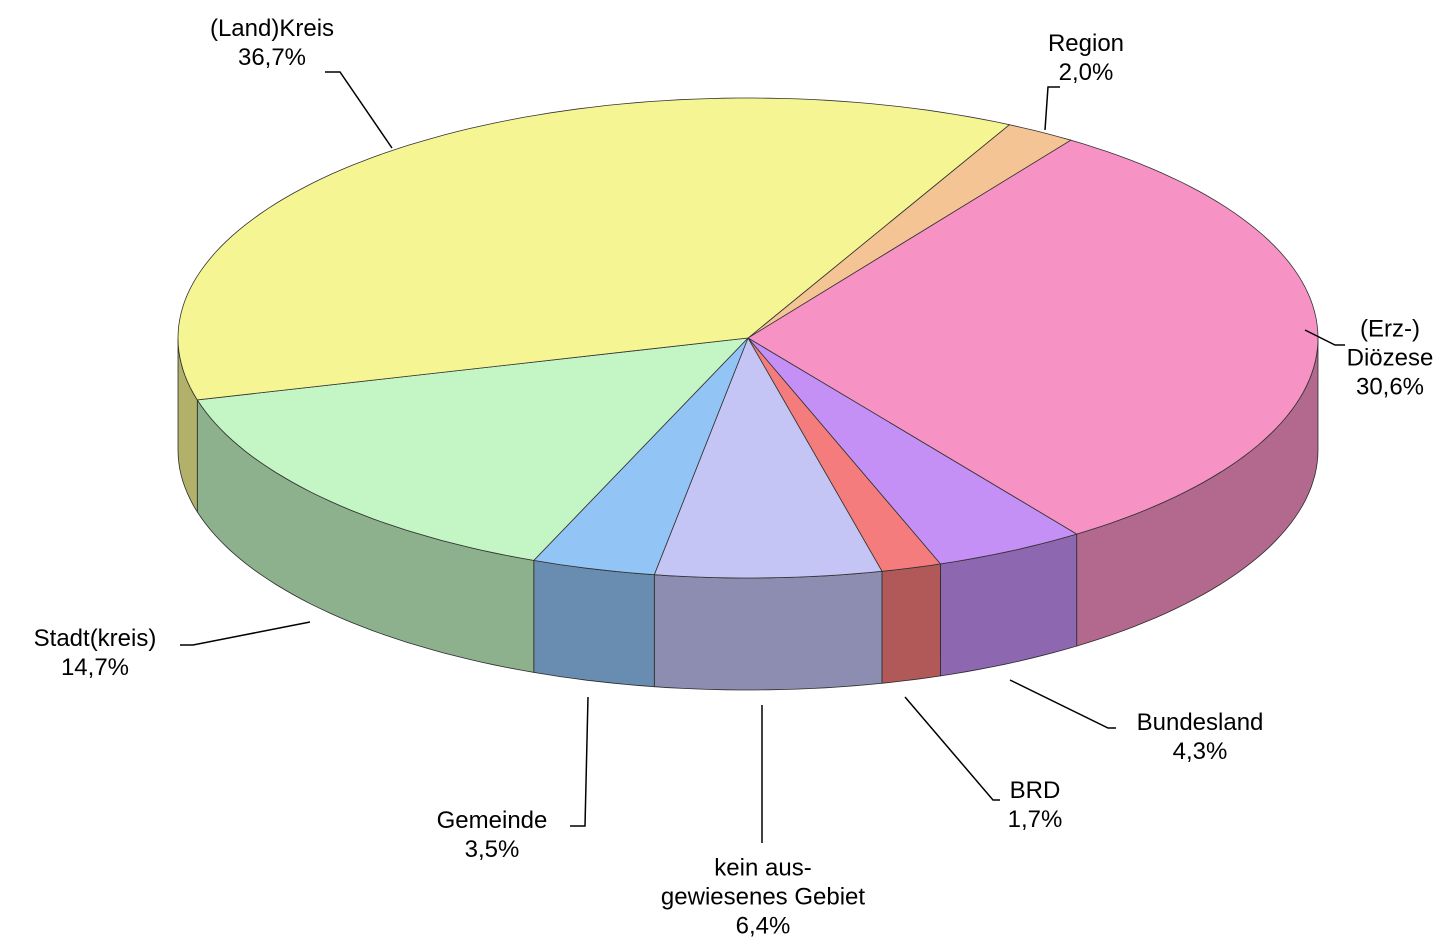 This screenshot has height=952, width=1456. I want to click on slice-label: Stadt(kreis) 14,7%, so click(95, 653).